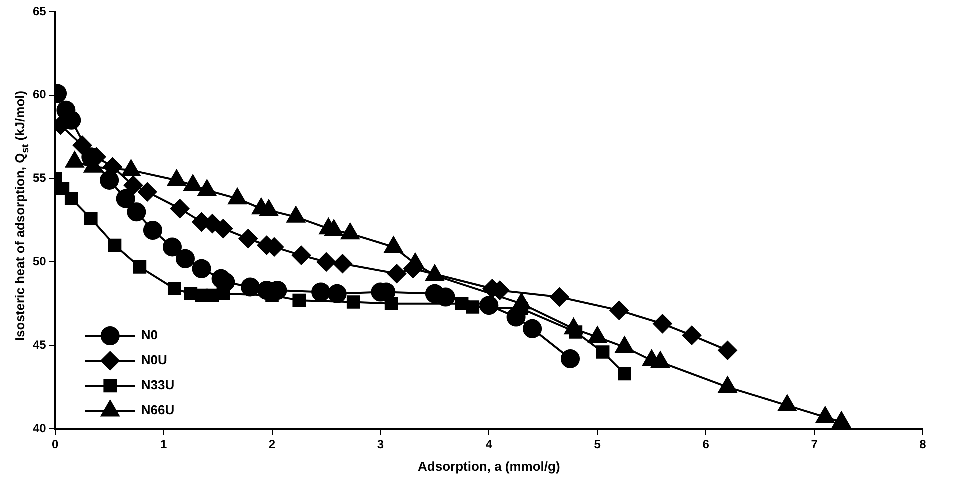 The width and height of the screenshot is (953, 479). I want to click on x-tick-label: 0, so click(56, 445).